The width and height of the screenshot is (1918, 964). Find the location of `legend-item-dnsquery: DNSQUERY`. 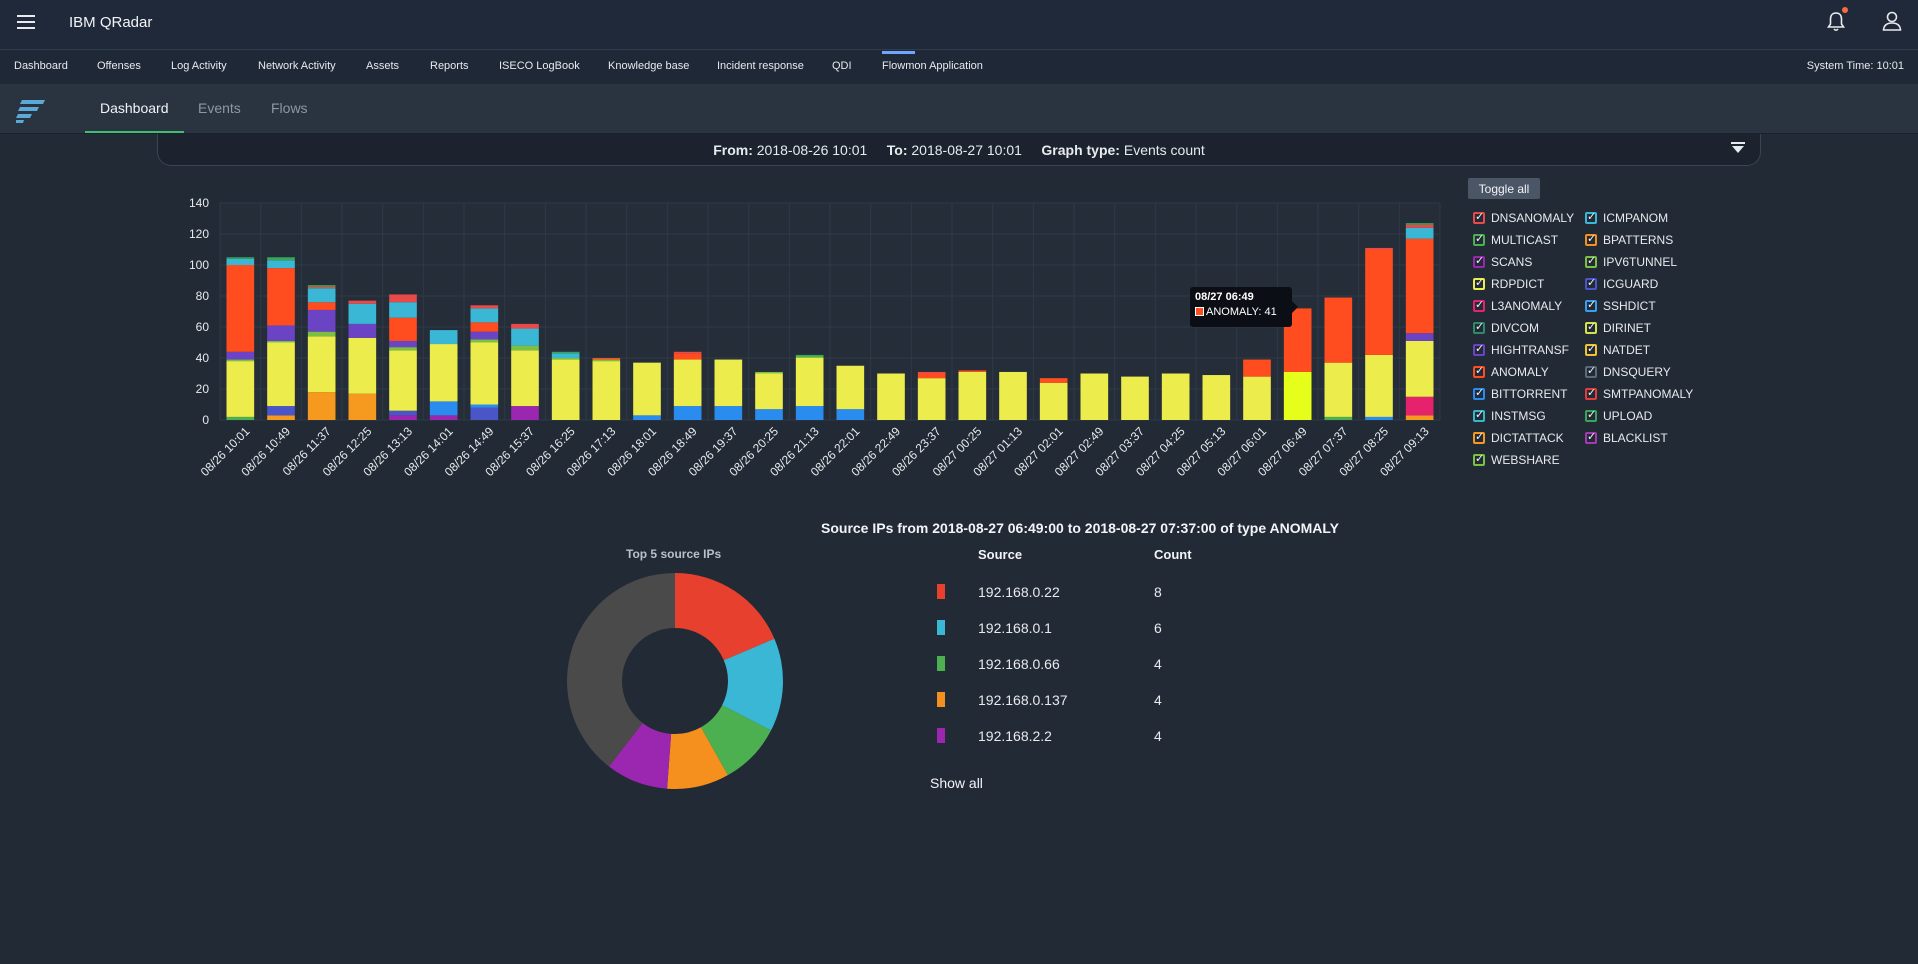

legend-item-dnsquery: DNSQUERY is located at coordinates (1628, 371).